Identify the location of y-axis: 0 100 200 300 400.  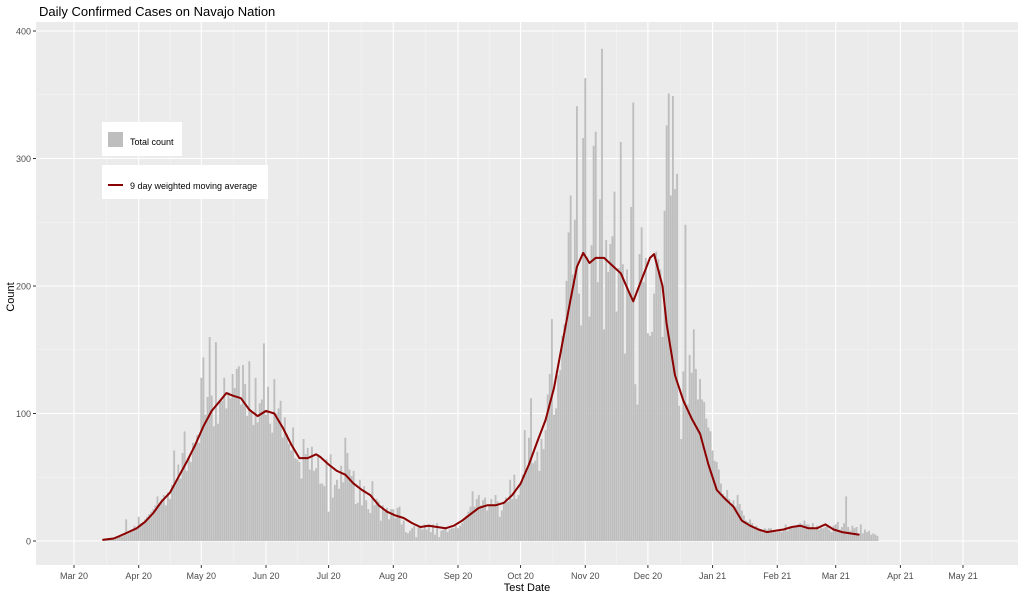
(26, 287).